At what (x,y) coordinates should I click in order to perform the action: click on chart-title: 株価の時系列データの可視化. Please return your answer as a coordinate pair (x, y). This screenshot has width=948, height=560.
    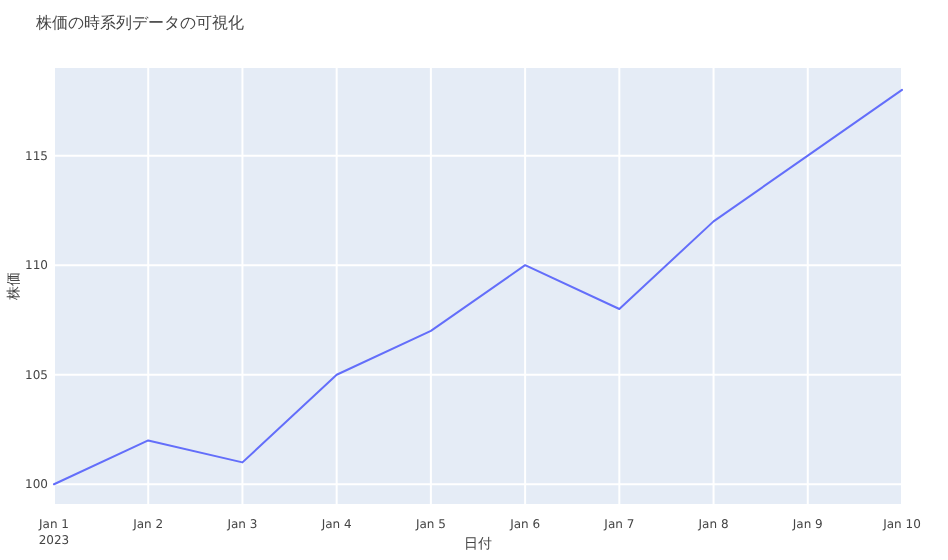
    Looking at the image, I should click on (139, 23).